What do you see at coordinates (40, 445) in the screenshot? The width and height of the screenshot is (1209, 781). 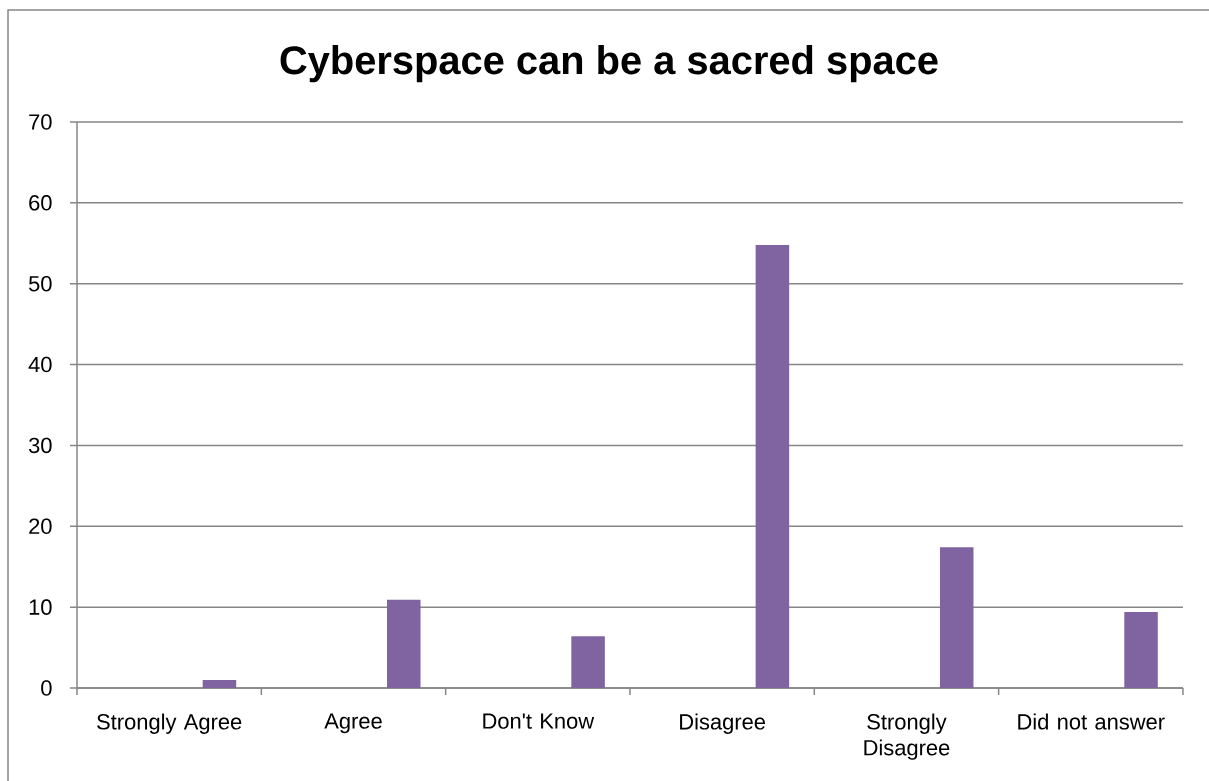 I see `y-tick-label: 30` at bounding box center [40, 445].